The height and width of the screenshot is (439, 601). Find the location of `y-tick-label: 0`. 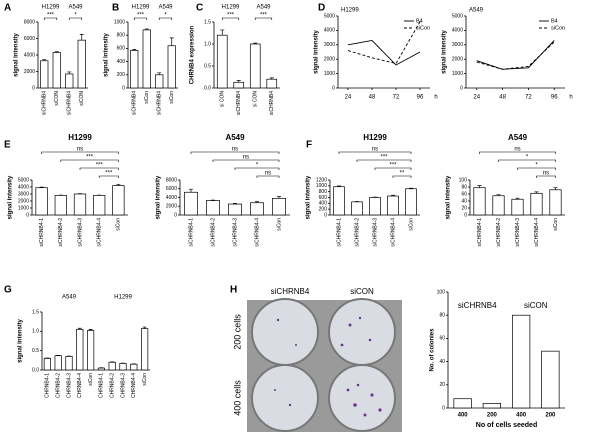

y-tick-label: 0 is located at coordinates (175, 215).